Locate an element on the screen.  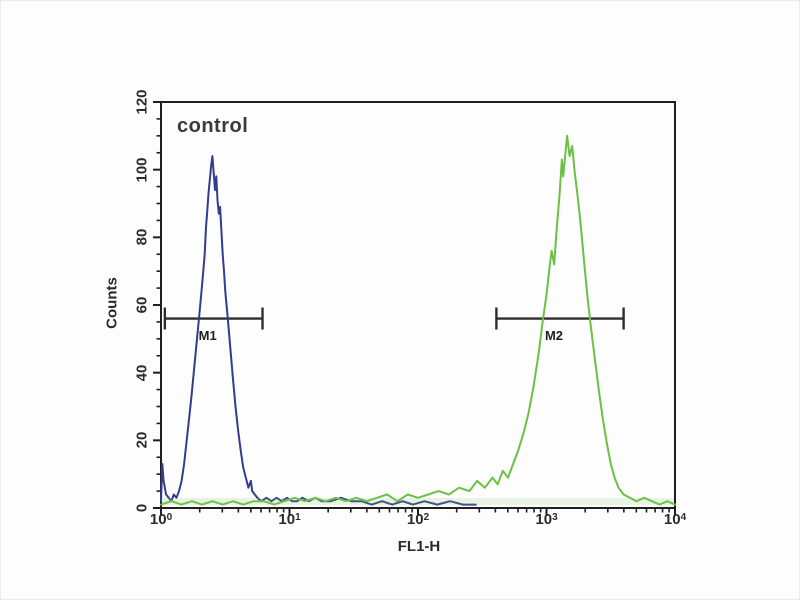
x-tick-label: 103 is located at coordinates (546, 519).